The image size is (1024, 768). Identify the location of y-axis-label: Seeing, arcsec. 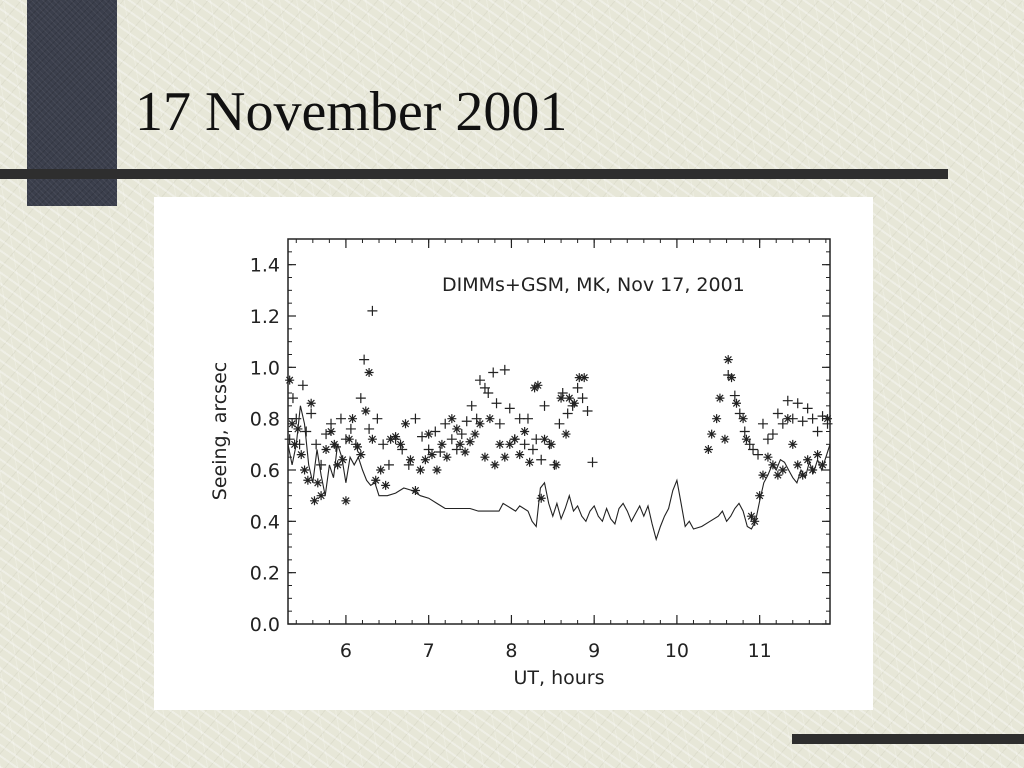
(220, 431).